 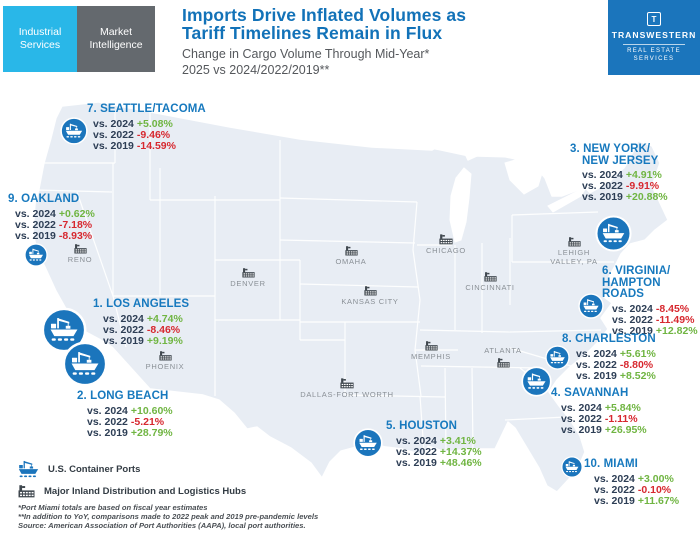 I want to click on transwestern-logo: T TRANSWESTERN REAL ESTATE SERVICES, so click(x=654, y=37).